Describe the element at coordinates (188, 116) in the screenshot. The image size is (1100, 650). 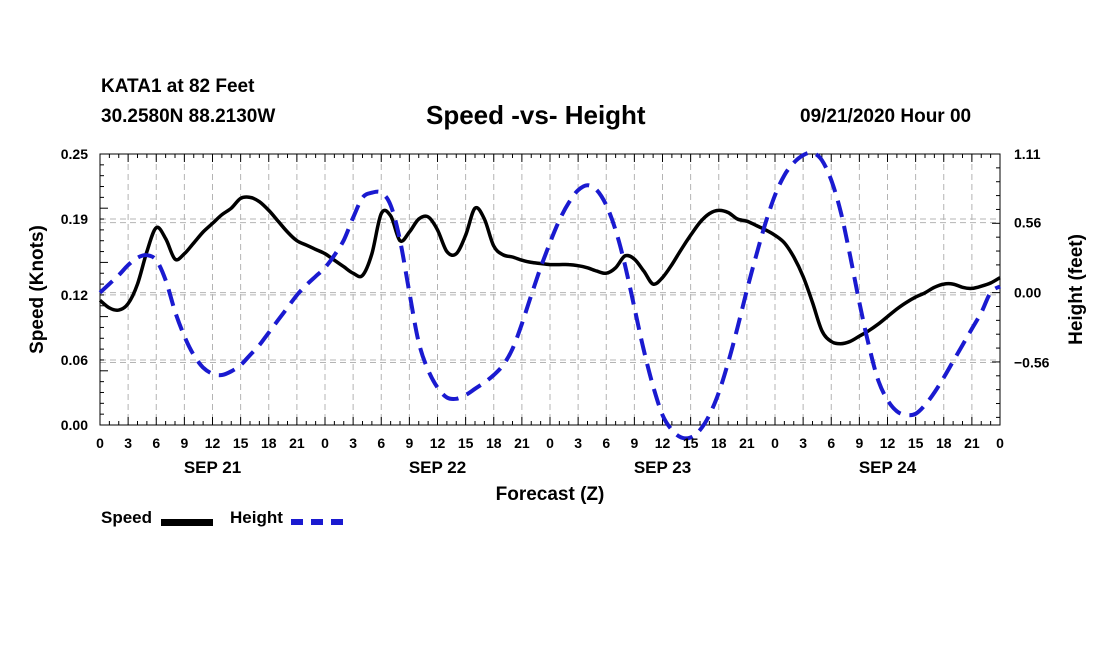
I see `coordinates-label: 30.2580N 88.2130W` at that location.